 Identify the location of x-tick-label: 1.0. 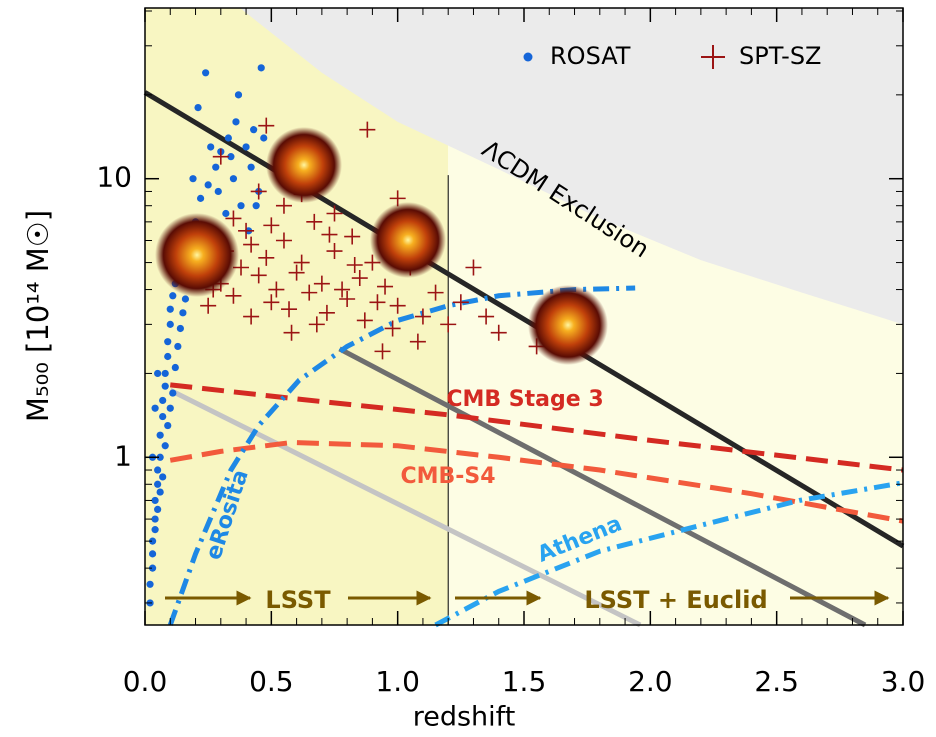
(397, 681).